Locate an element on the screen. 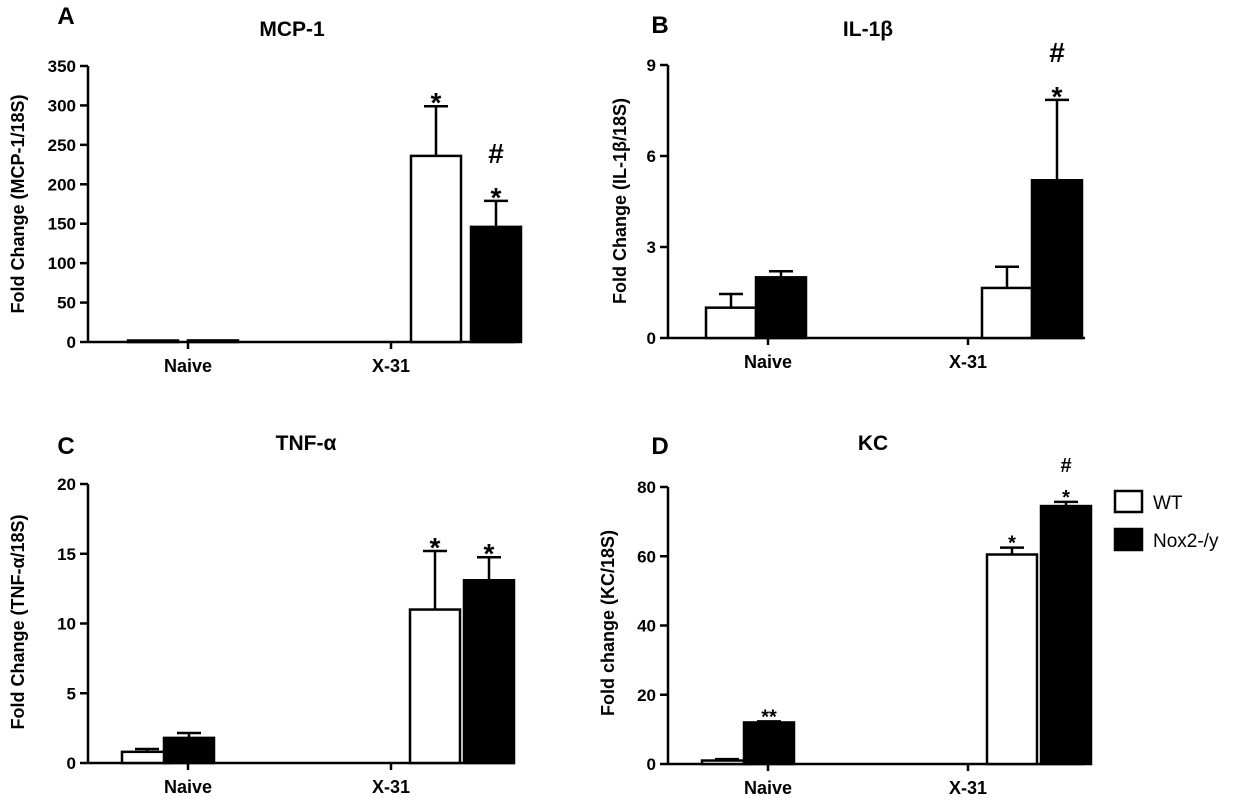  y-tick-label: 9 is located at coordinates (651, 65).